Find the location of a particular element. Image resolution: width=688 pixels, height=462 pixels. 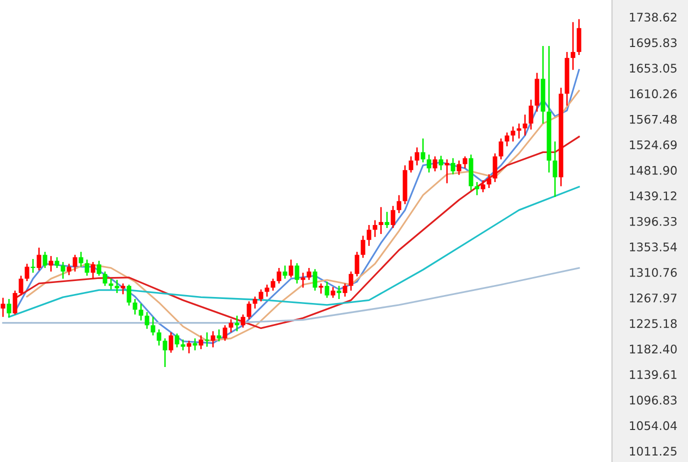

y-tick-label: 1738.62 is located at coordinates (653, 17).